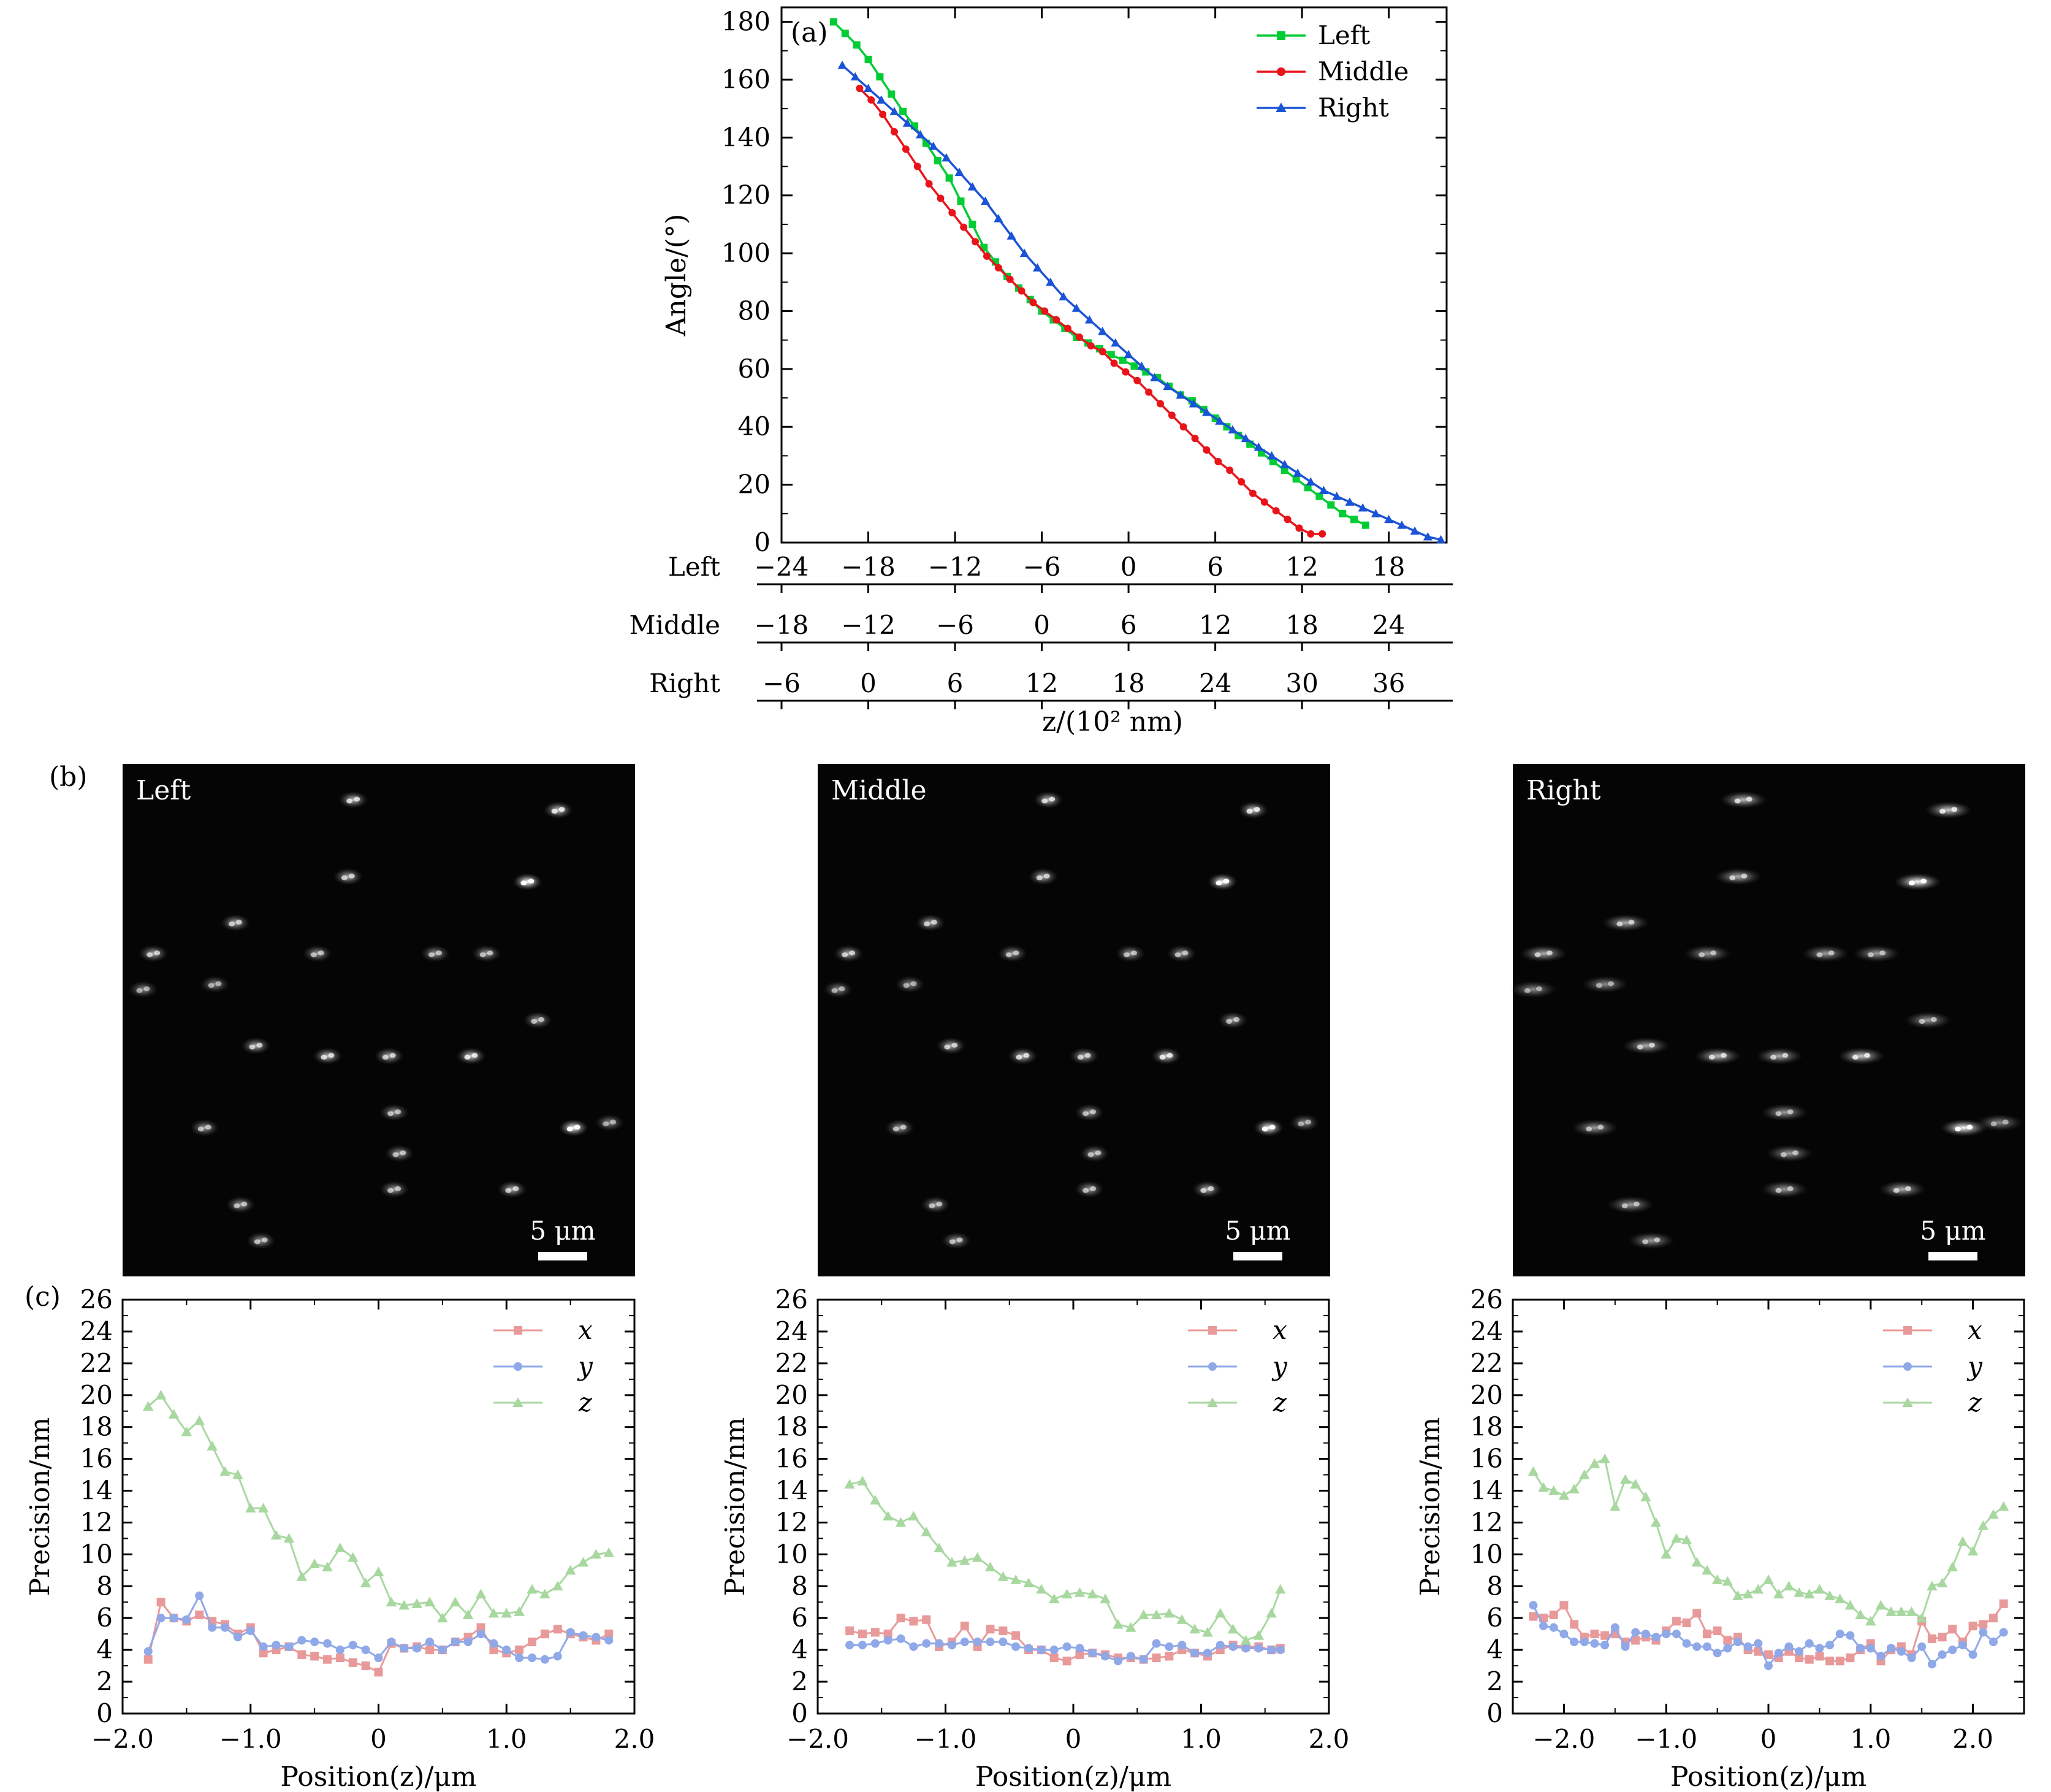 The image size is (2051, 1792). What do you see at coordinates (754, 310) in the screenshot?
I see `y-tick-label: 80` at bounding box center [754, 310].